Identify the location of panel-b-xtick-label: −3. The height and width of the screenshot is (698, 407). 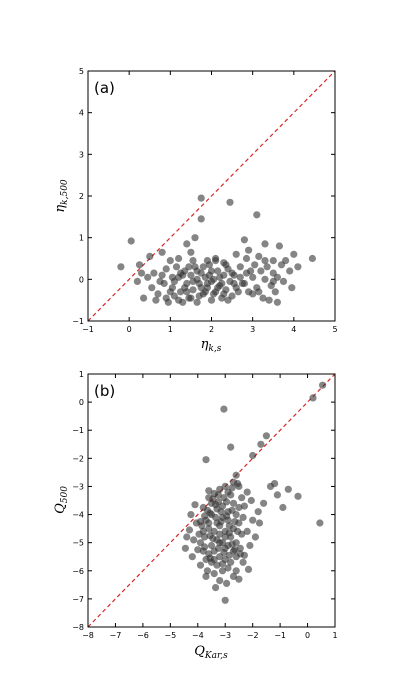
(225, 635).